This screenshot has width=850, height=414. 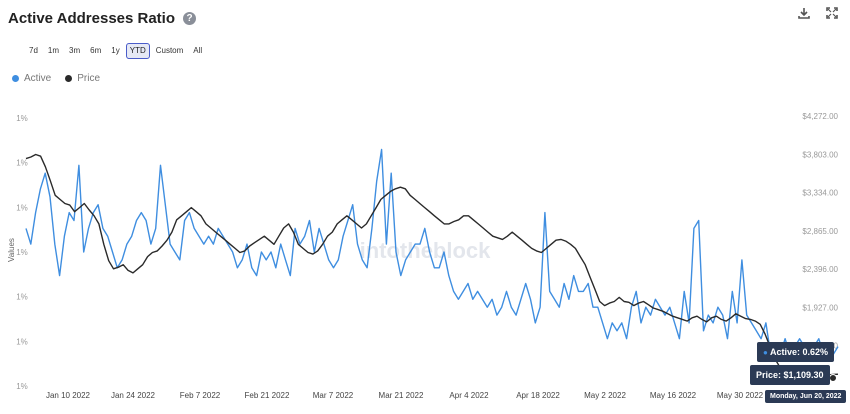 I want to click on range-button-3m: 3m, so click(x=75, y=50).